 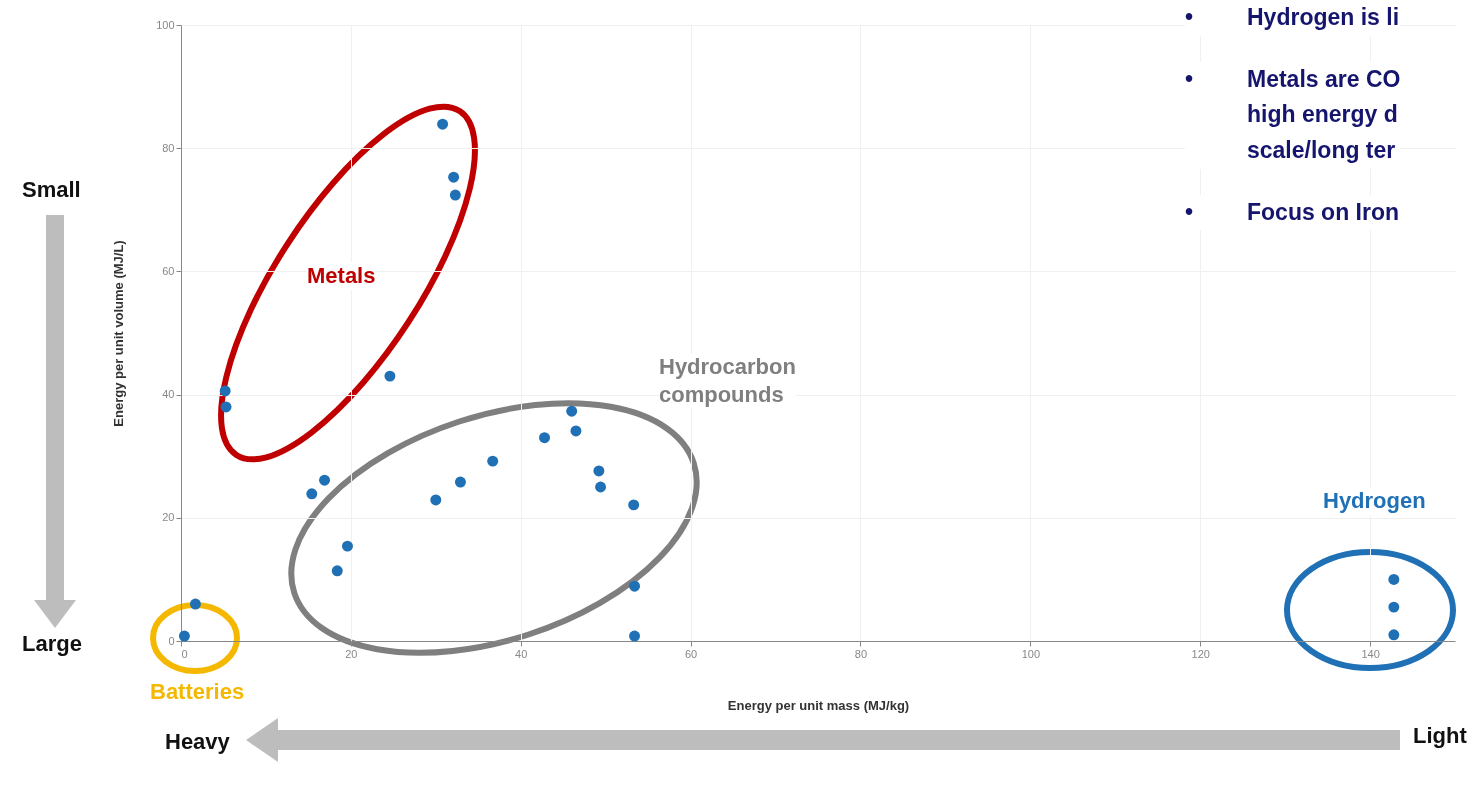 What do you see at coordinates (51, 190) in the screenshot?
I see `text: Small` at bounding box center [51, 190].